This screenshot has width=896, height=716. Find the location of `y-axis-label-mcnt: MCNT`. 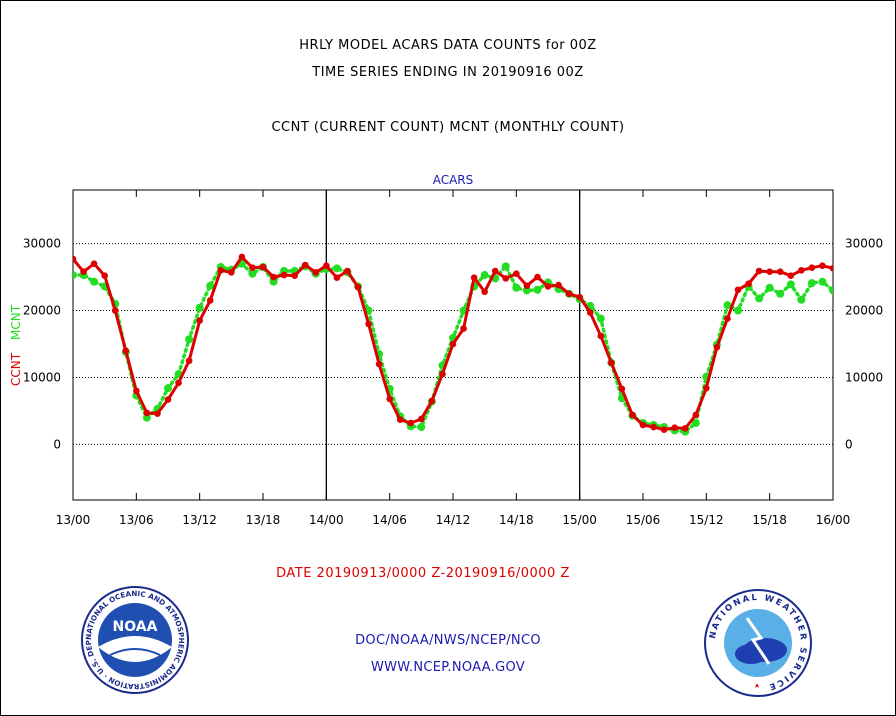

y-axis-label-mcnt: MCNT is located at coordinates (16, 322).